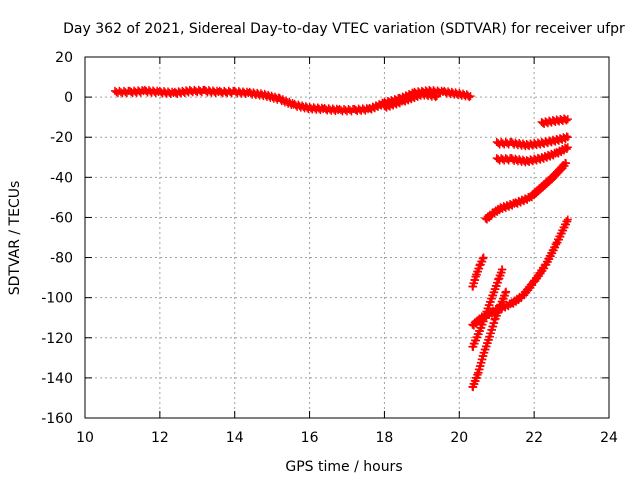 This screenshot has height=480, width=640. Describe the element at coordinates (160, 438) in the screenshot. I see `x-tick-label: 12` at that location.